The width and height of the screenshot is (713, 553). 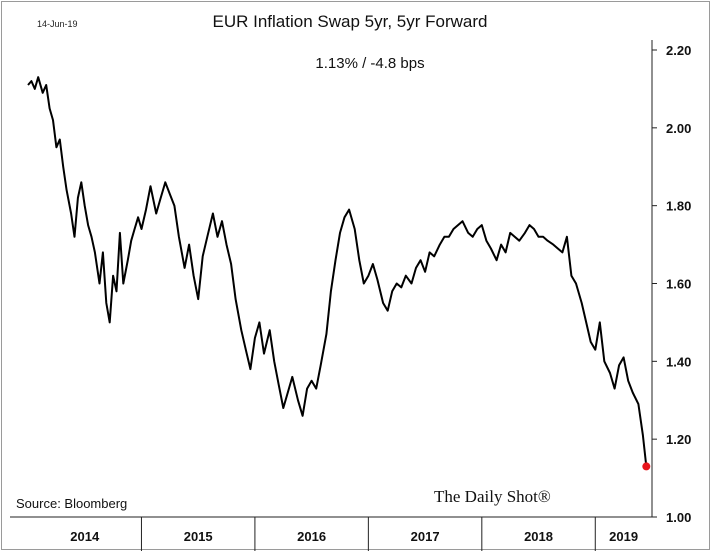 What do you see at coordinates (369, 63) in the screenshot?
I see `chart-subtitle: 1.13% / -4.8 bps` at bounding box center [369, 63].